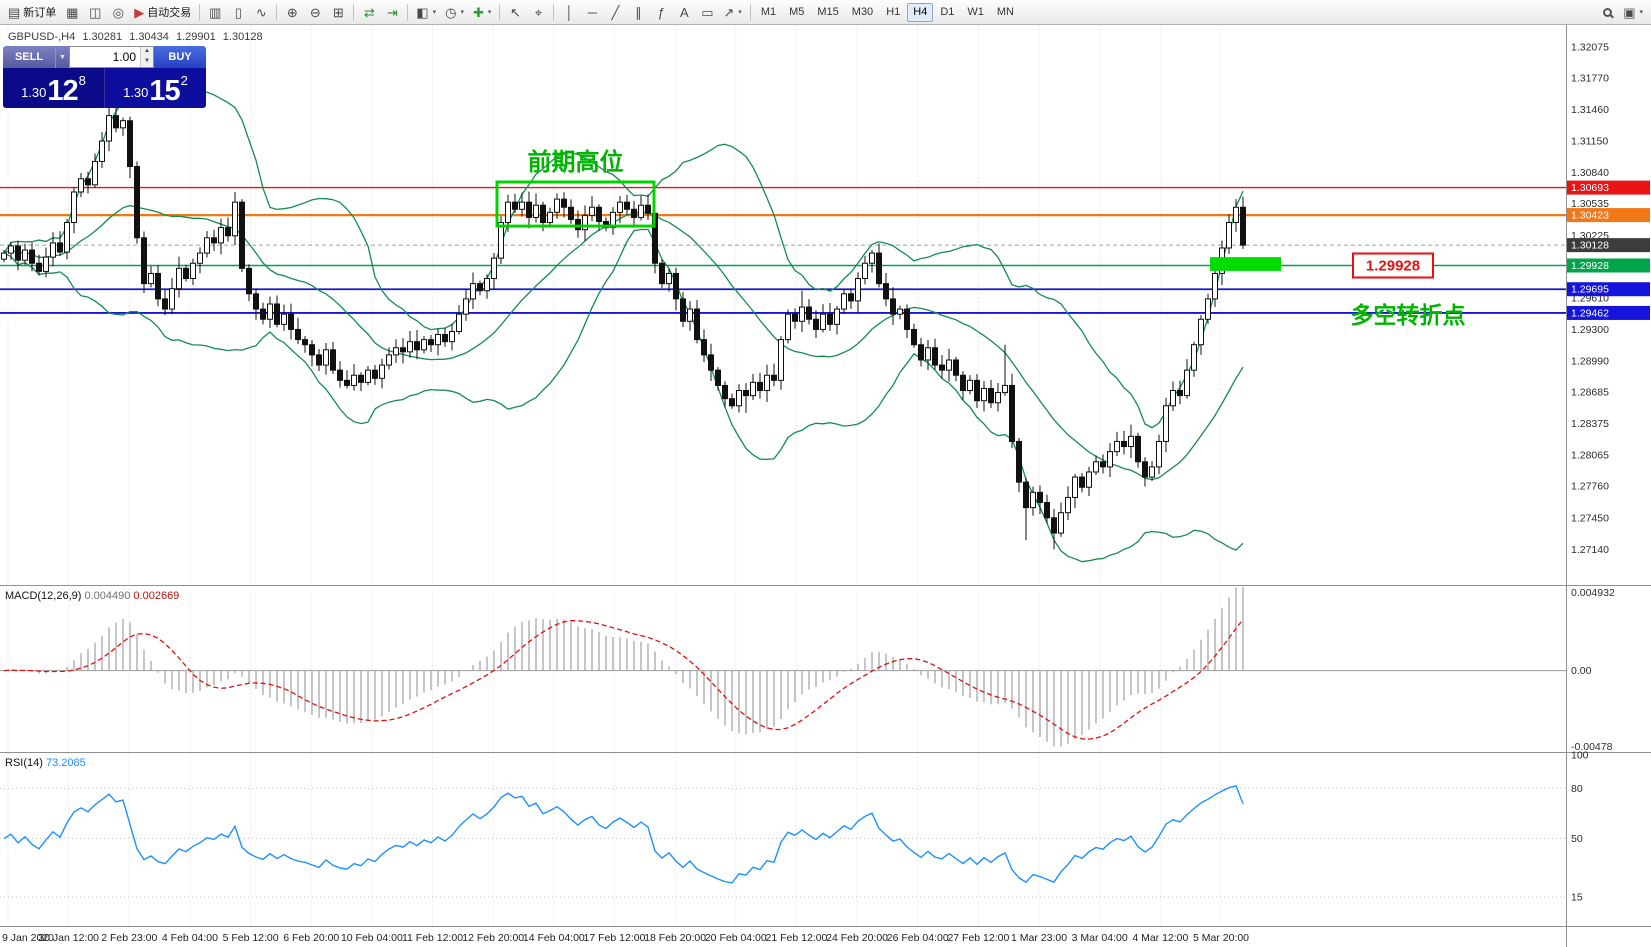 This screenshot has width=1651, height=947. Describe the element at coordinates (136, 92) in the screenshot. I see `buy-price-prefix: 1.30` at that location.